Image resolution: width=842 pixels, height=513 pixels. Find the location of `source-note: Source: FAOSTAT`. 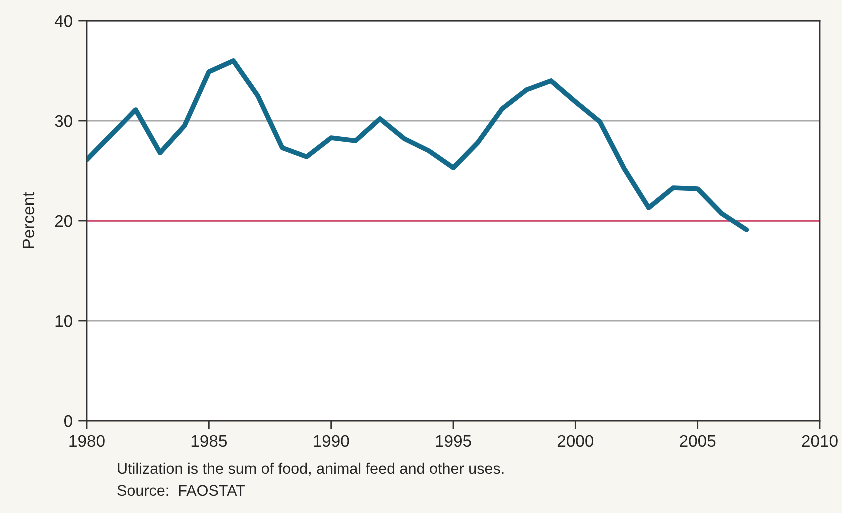

source-note: Source: FAOSTAT is located at coordinates (182, 490).